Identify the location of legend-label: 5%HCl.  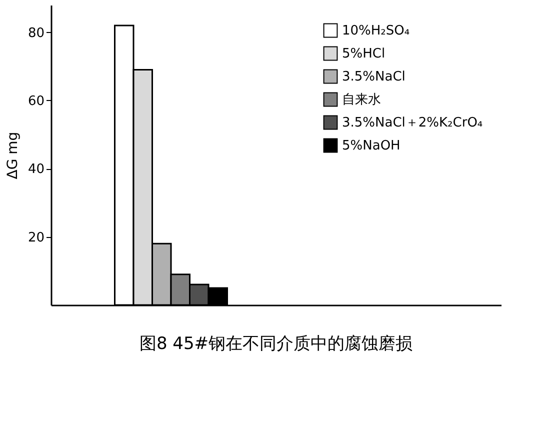
(364, 54).